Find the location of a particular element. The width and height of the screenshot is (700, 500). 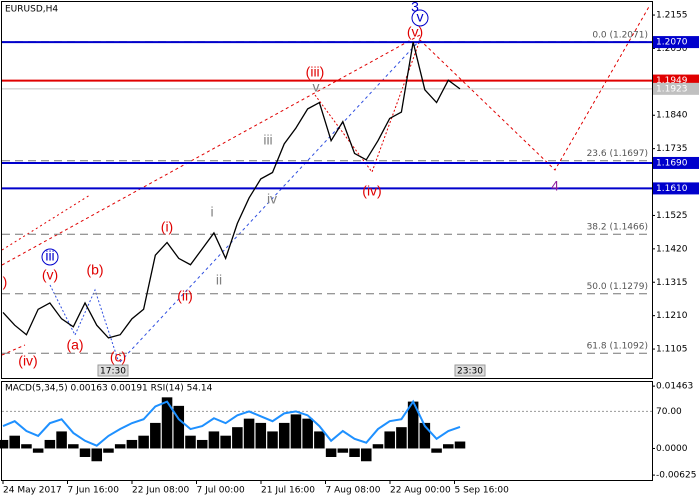

time-label: 17:30 is located at coordinates (113, 372).